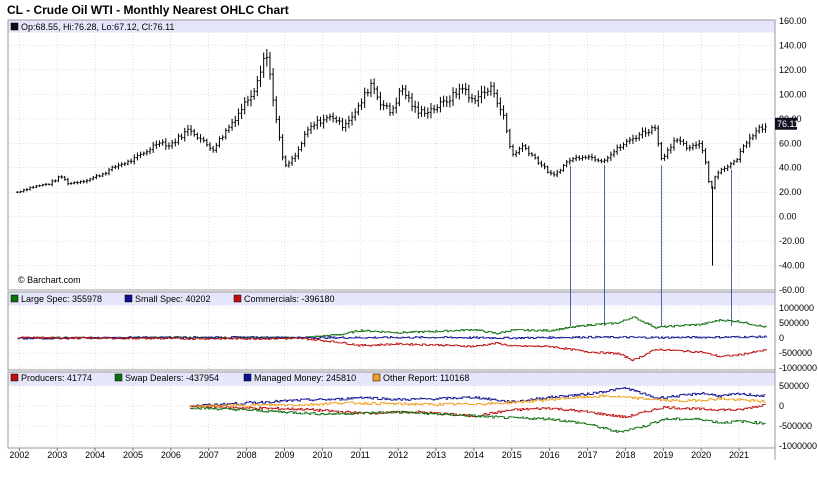 Image resolution: width=818 pixels, height=480 pixels. Describe the element at coordinates (56, 378) in the screenshot. I see `cot2-legend-text: Producers: 41774` at that location.